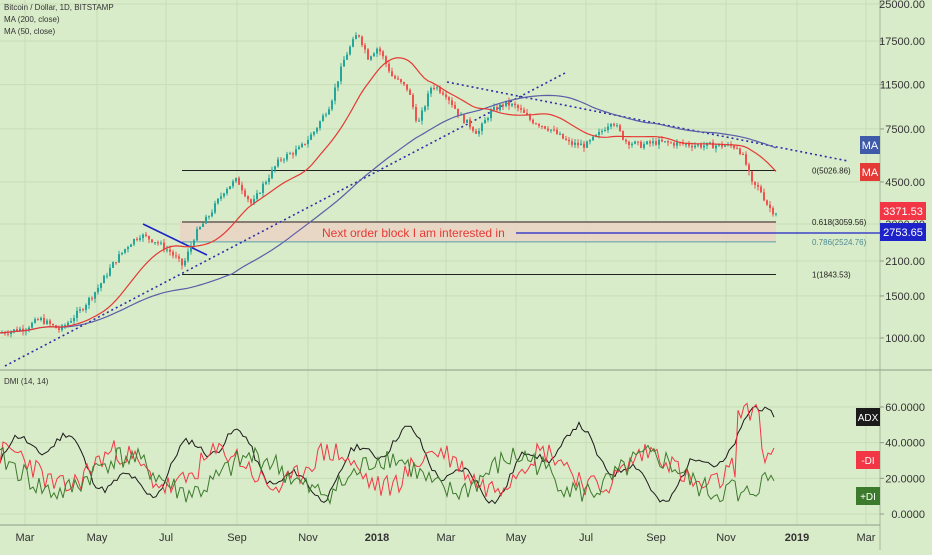  Describe the element at coordinates (905, 444) in the screenshot. I see `dmi-tick-label: 40.0000` at that location.